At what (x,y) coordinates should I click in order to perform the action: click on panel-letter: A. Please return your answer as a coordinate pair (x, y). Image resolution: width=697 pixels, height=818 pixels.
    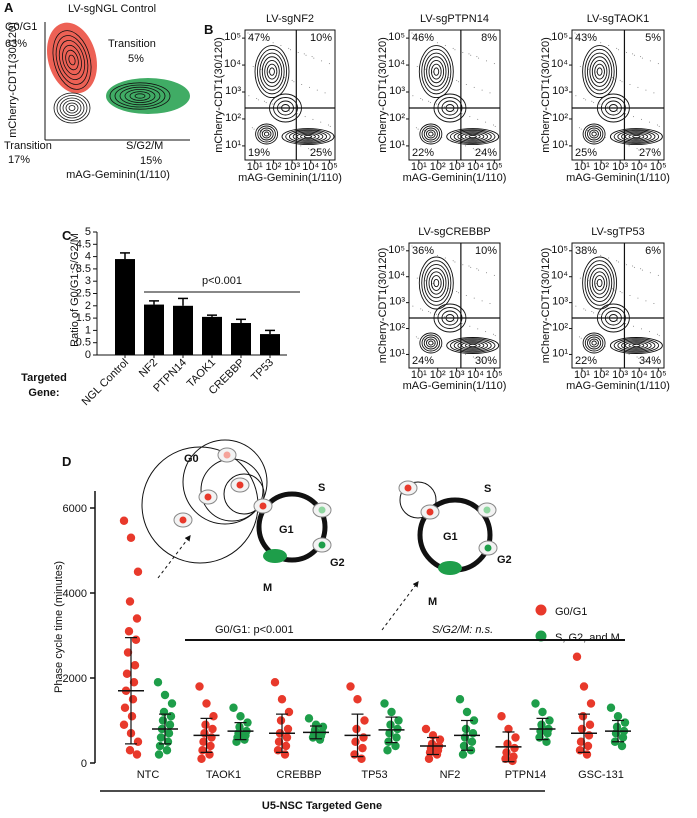
    Looking at the image, I should click on (9, 7).